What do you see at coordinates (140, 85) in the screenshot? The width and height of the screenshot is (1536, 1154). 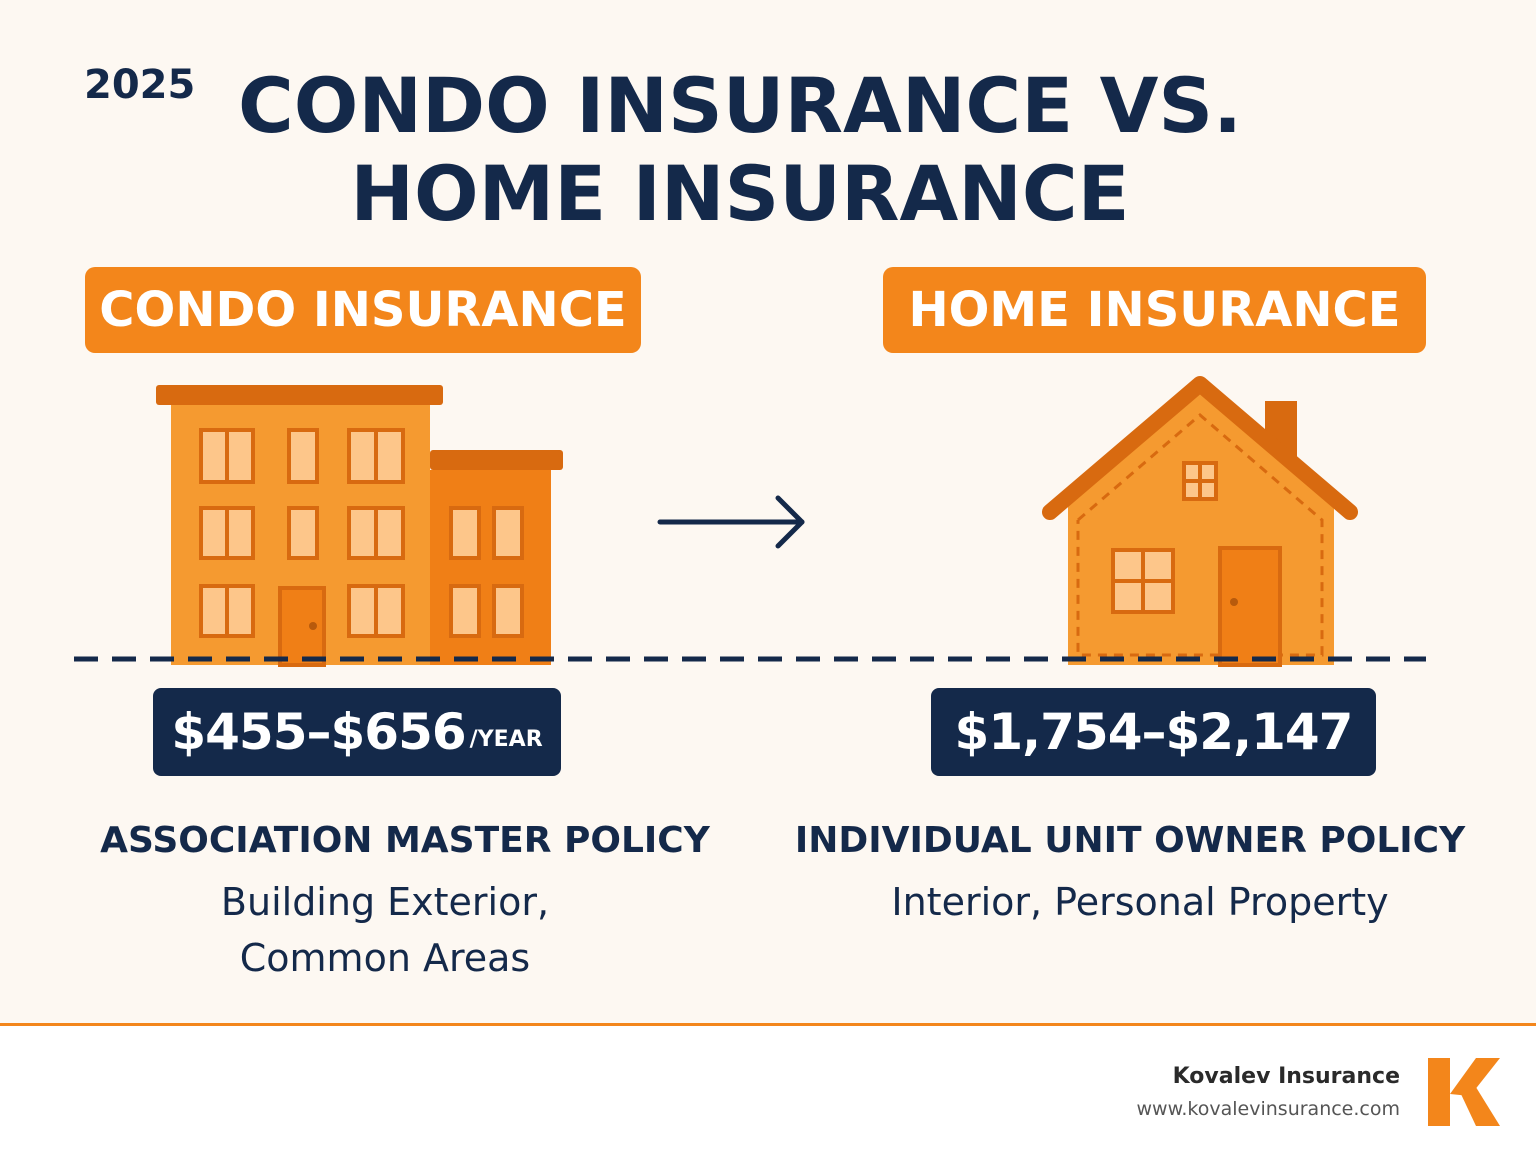 I see `year-label: 2025` at bounding box center [140, 85].